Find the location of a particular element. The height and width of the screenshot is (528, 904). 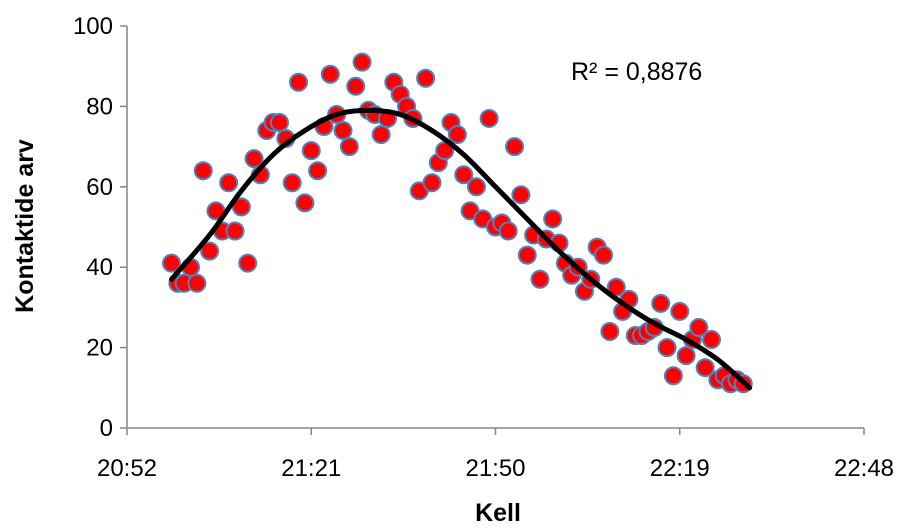

x-ticks: 20:52 21:21 21:50 22:19 22:48 is located at coordinates (495, 455).